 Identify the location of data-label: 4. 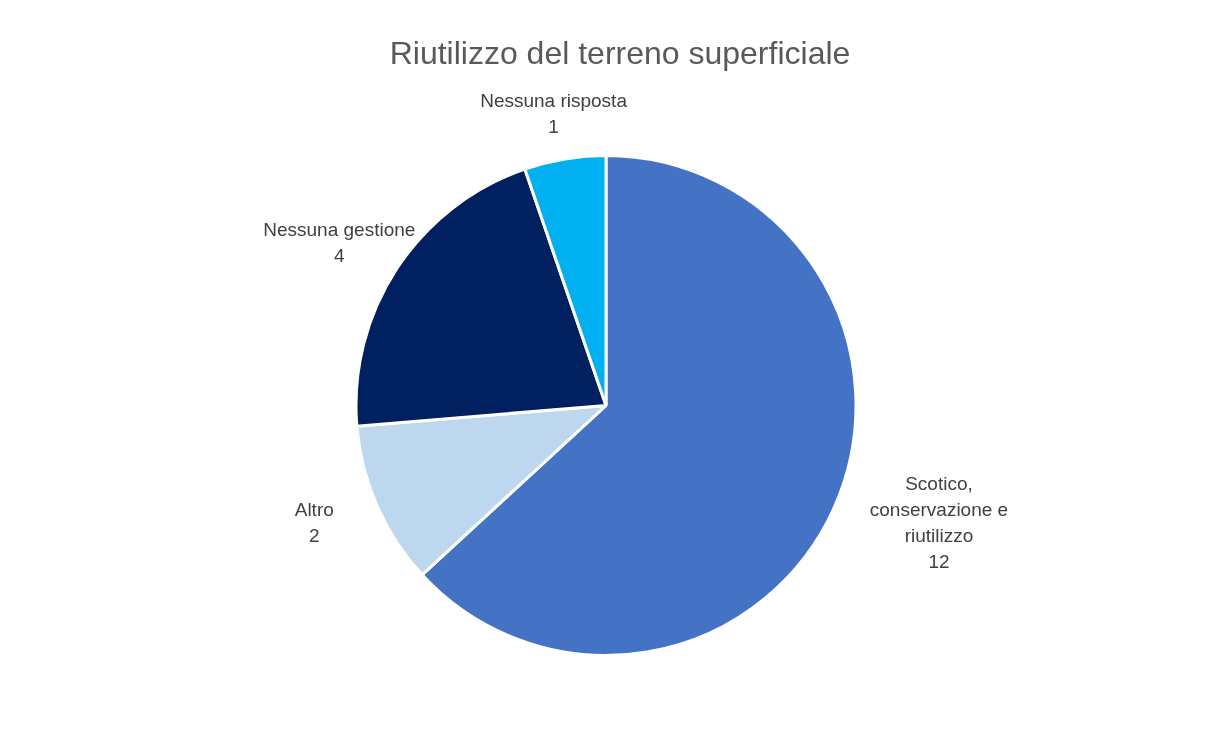
(339, 256).